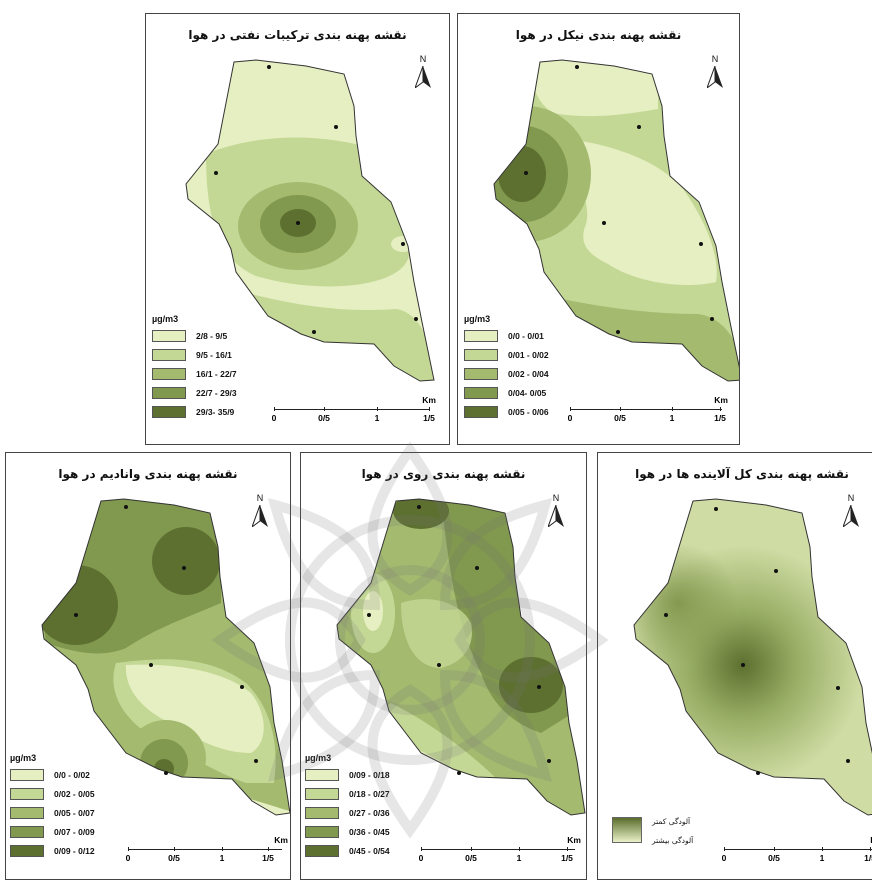  I want to click on legend-label: 0/05 - 0/06, so click(528, 411).